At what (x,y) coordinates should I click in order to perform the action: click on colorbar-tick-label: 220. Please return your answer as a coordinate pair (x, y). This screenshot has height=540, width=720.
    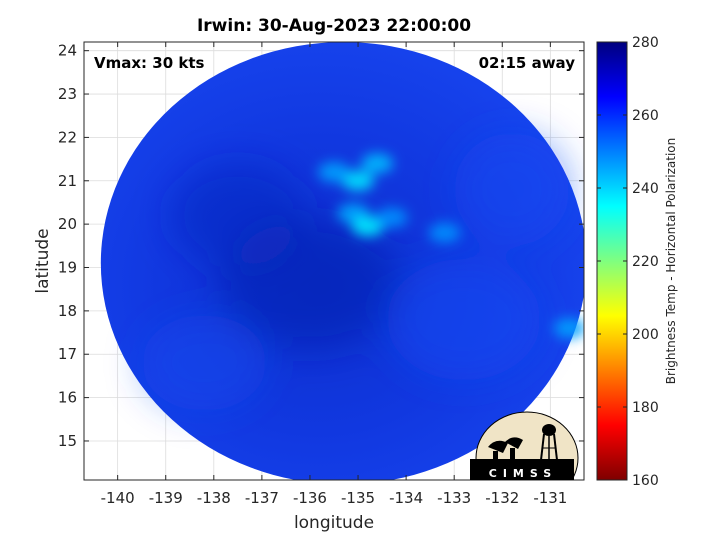
    Looking at the image, I should click on (645, 262).